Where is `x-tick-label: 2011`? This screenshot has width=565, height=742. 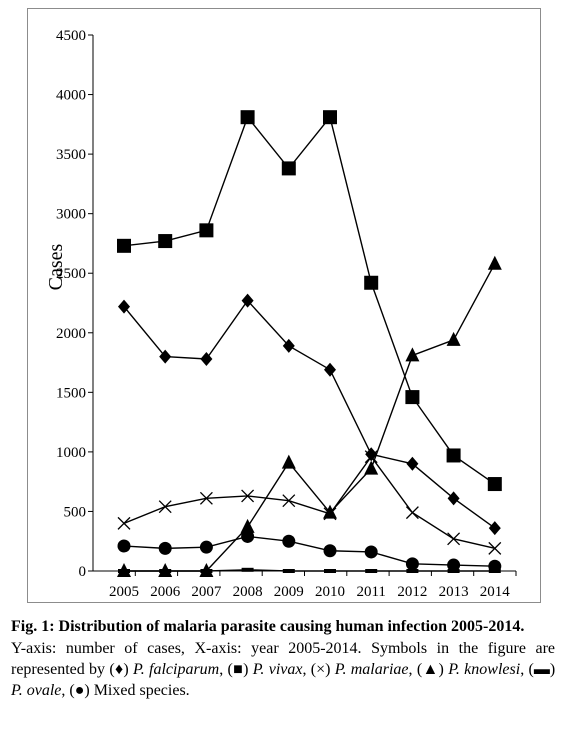
x-tick-label: 2011 is located at coordinates (370, 592).